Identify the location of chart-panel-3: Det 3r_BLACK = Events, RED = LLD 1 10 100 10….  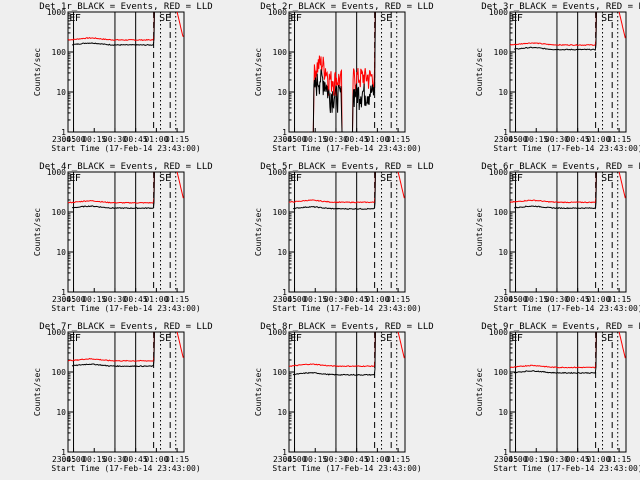
(557, 77).